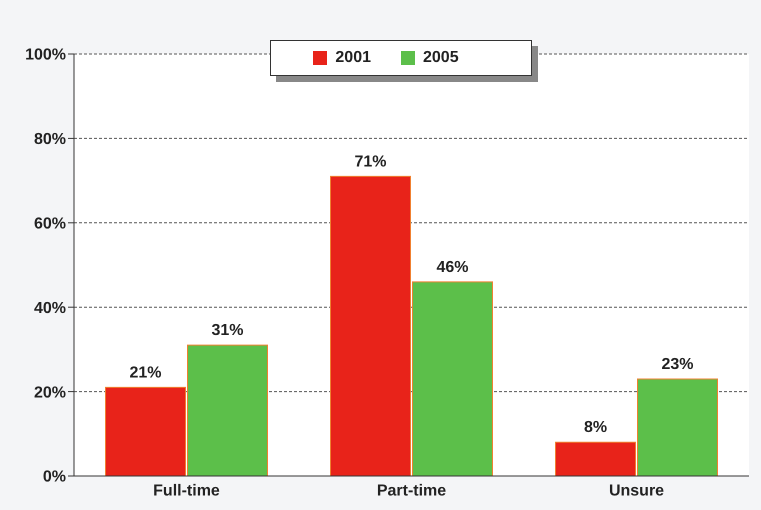  What do you see at coordinates (54, 477) in the screenshot?
I see `y-tick-label: 0%` at bounding box center [54, 477].